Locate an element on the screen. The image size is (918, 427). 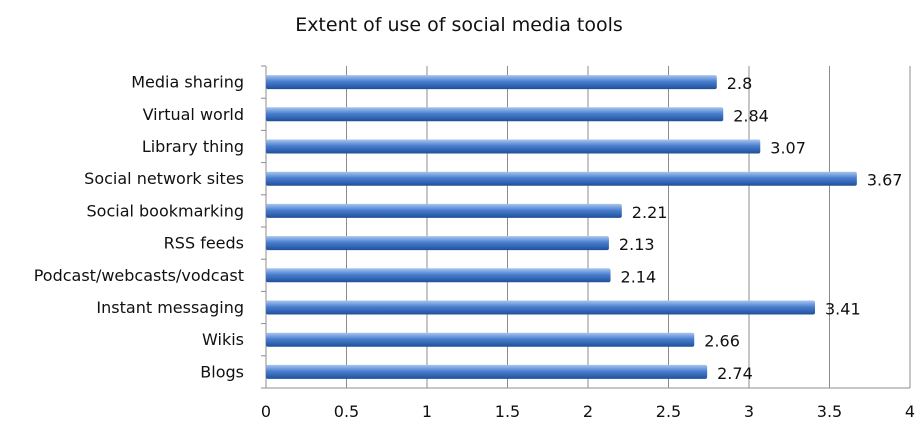
data-label: 3.67 is located at coordinates (885, 180).